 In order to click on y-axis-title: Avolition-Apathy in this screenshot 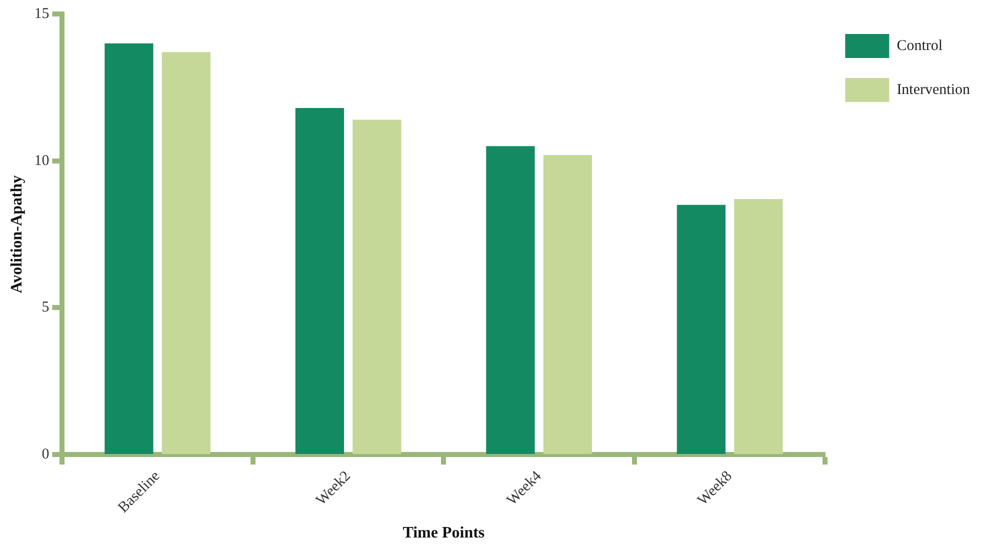, I will do `click(17, 234)`.